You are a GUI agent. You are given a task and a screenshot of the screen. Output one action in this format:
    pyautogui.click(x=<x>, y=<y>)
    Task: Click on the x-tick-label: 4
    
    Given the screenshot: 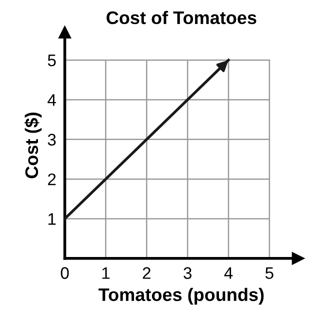 What is the action you would take?
    pyautogui.click(x=228, y=273)
    